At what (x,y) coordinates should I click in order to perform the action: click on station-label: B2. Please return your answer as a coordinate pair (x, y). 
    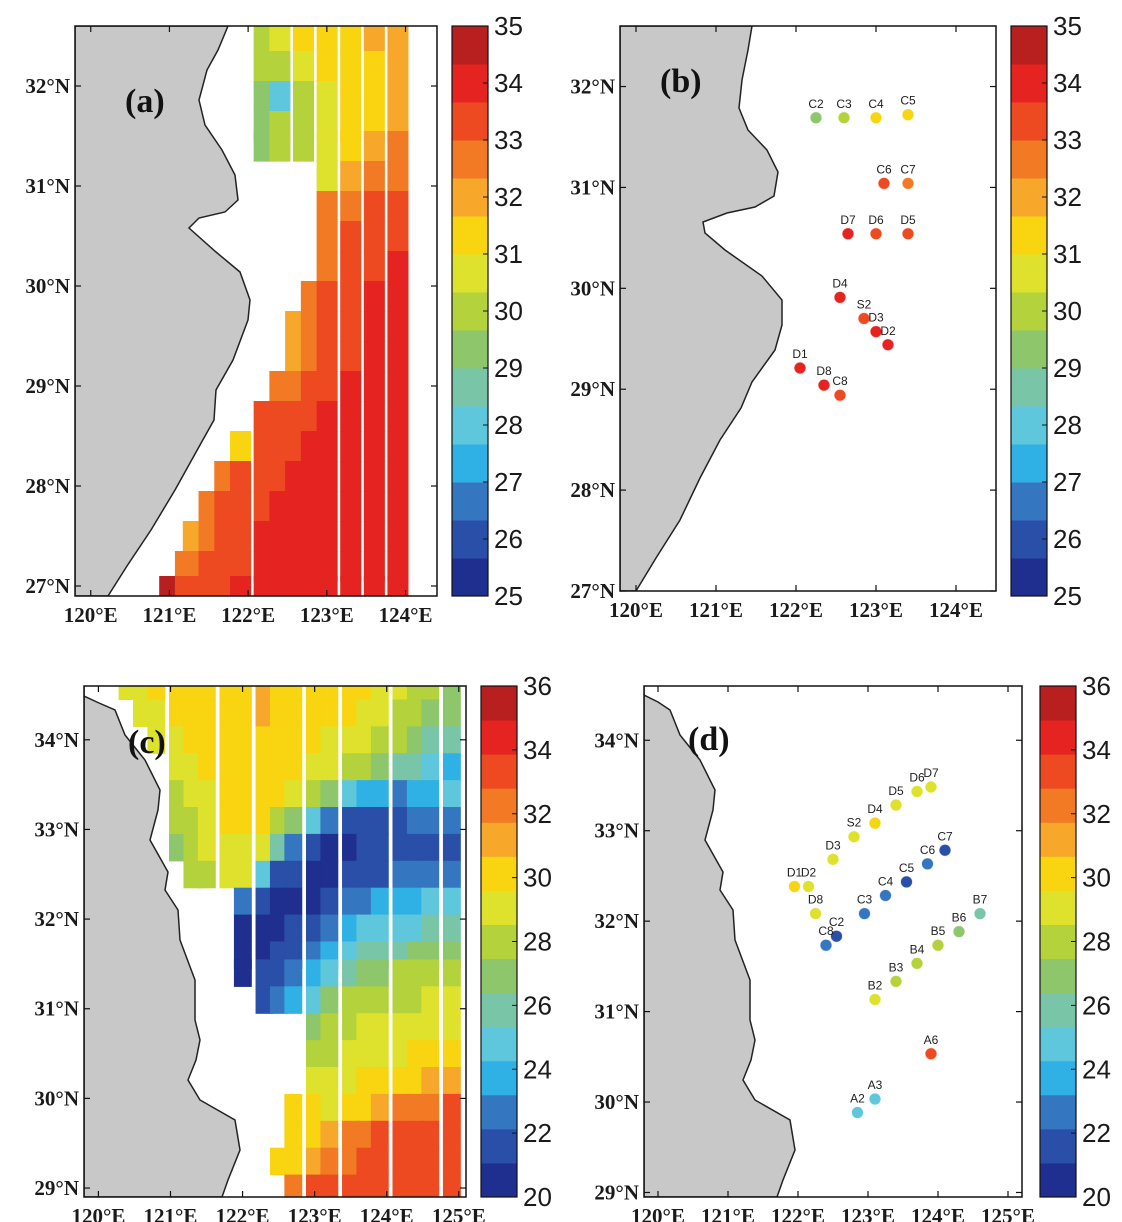
    Looking at the image, I should click on (875, 986).